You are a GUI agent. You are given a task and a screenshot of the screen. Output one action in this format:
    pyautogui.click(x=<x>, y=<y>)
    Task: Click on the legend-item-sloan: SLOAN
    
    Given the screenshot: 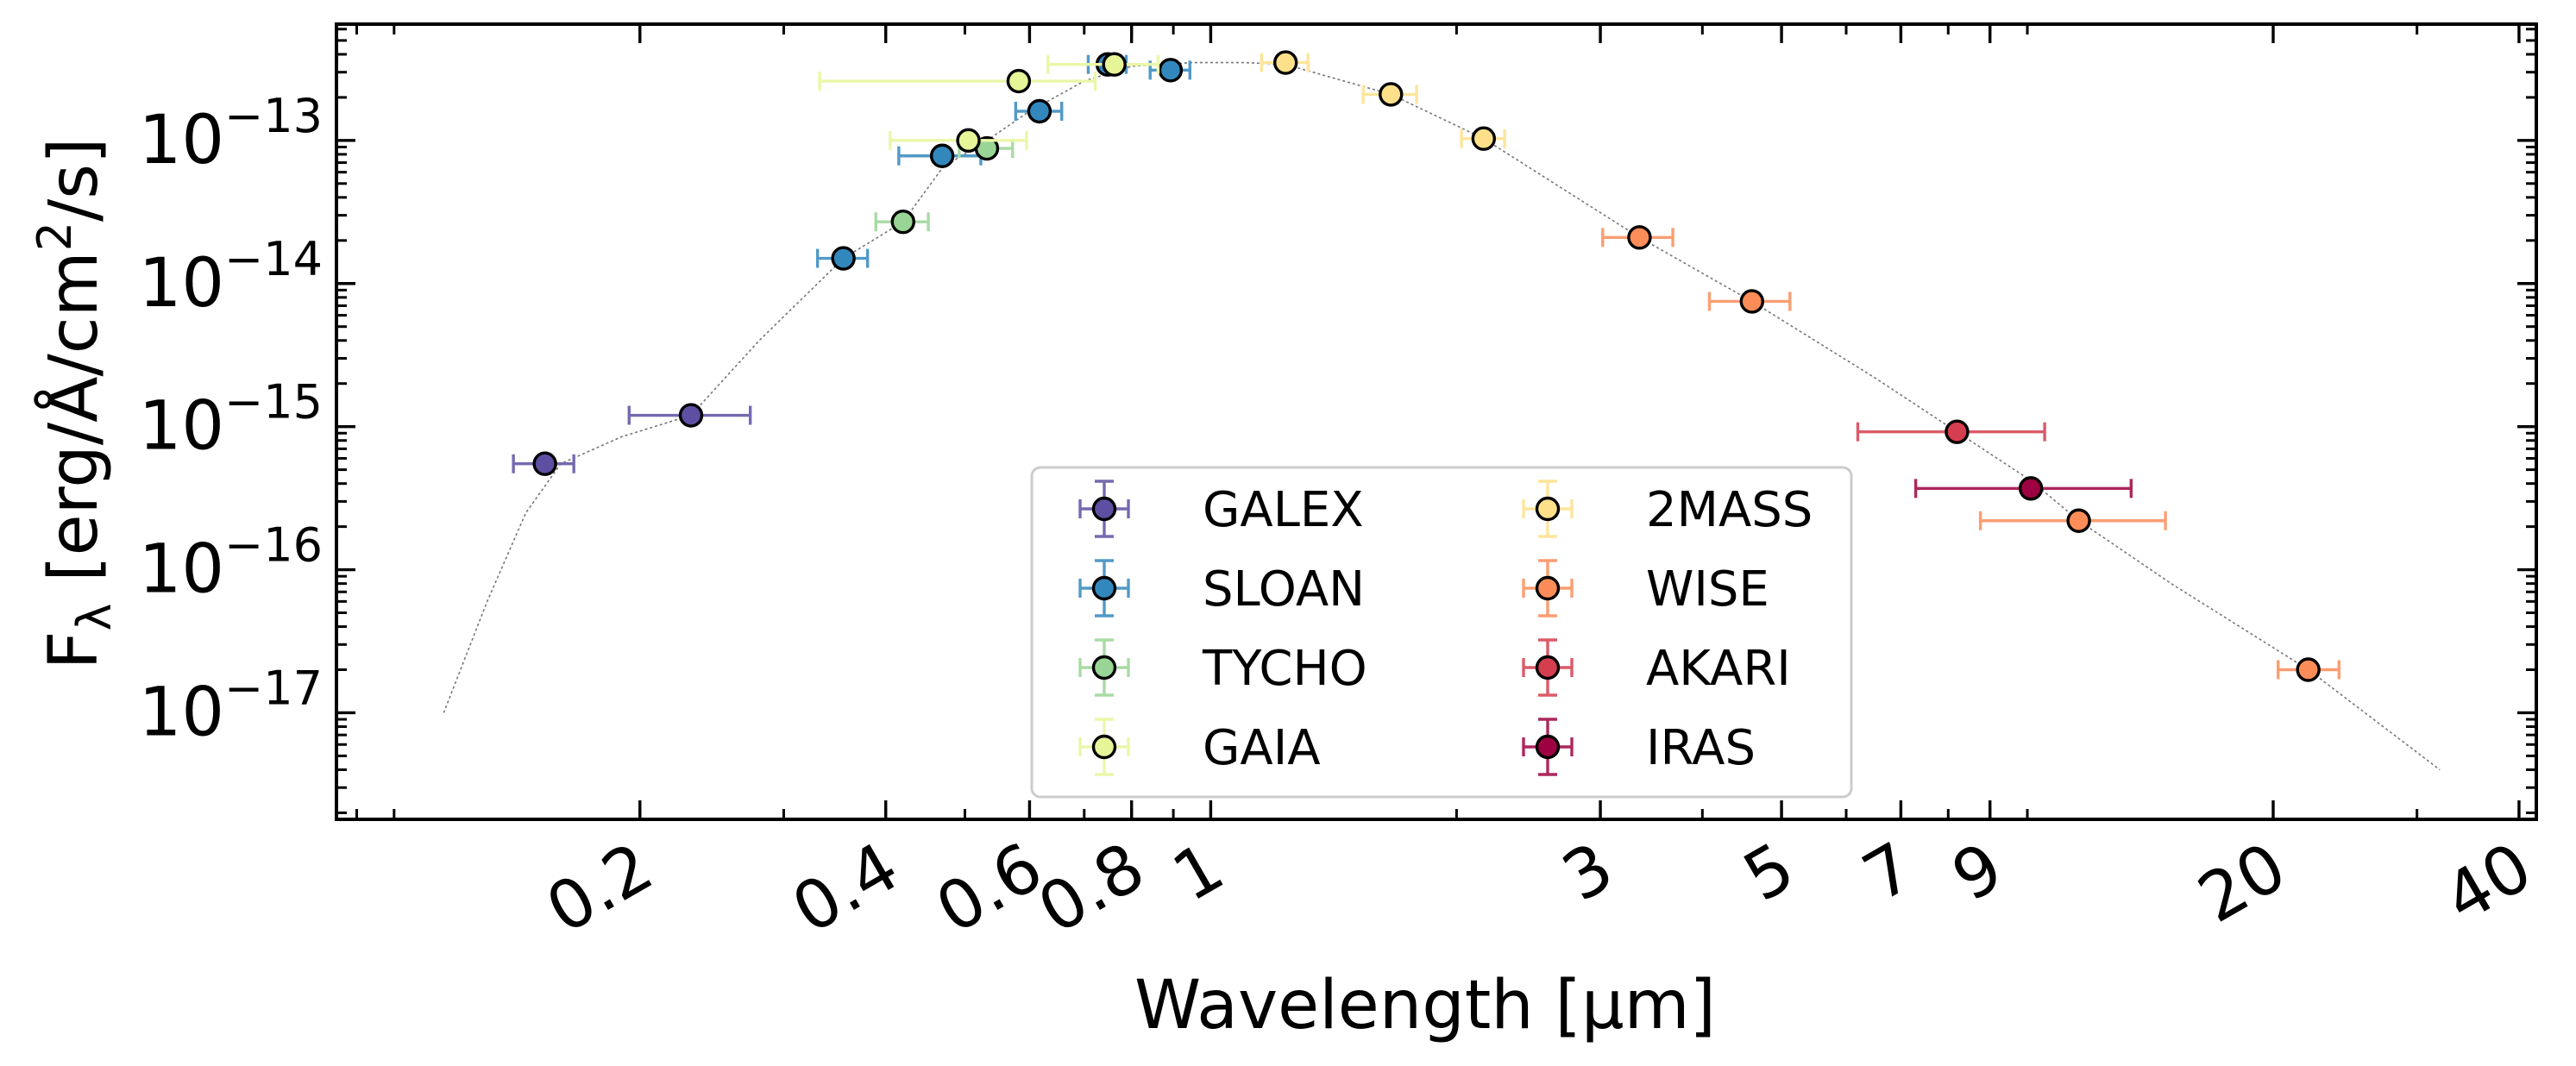 What is the action you would take?
    pyautogui.click(x=1221, y=588)
    